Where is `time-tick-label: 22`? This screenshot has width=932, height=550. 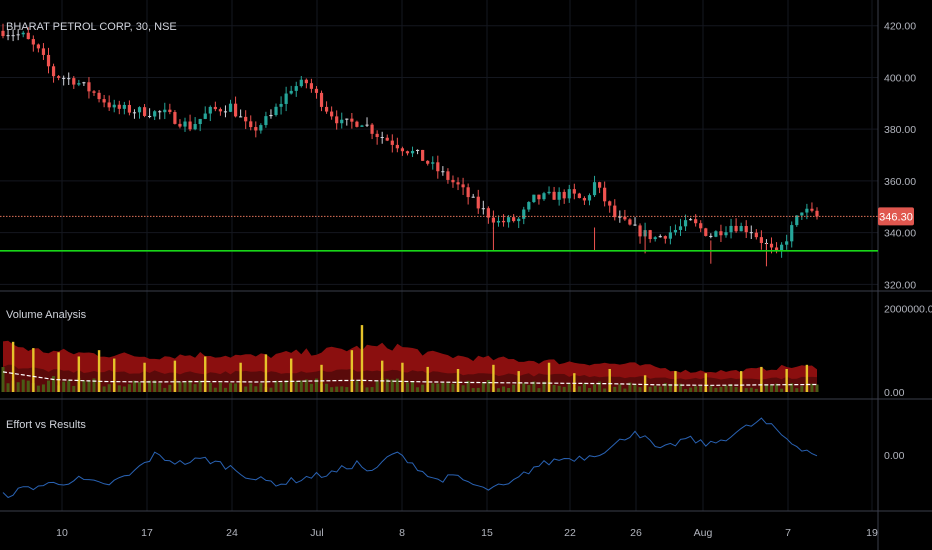 time-tick-label: 22 is located at coordinates (570, 533).